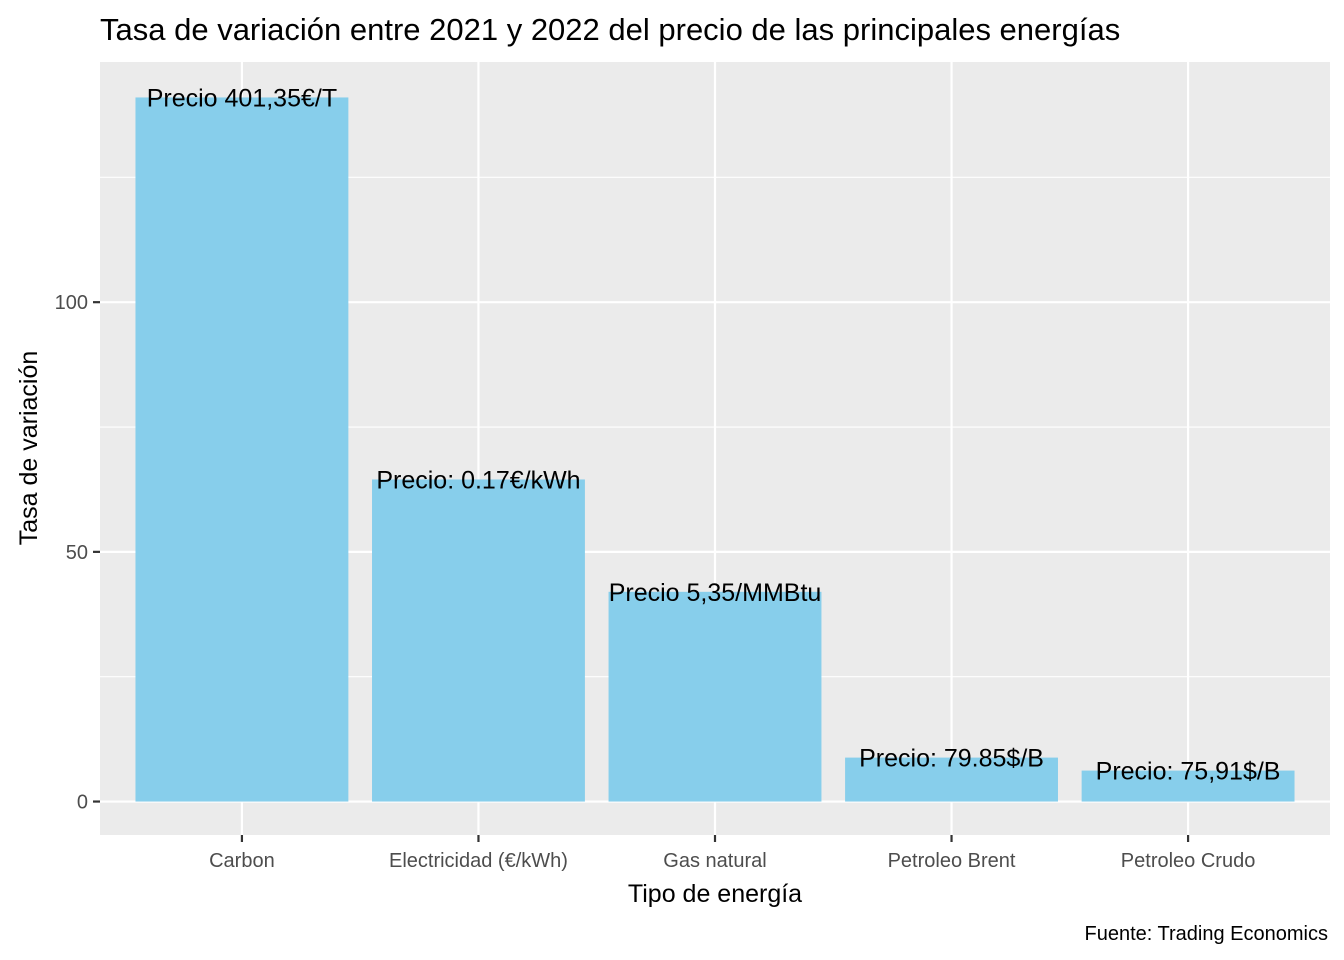  I want to click on y-tick-label: 50, so click(77, 553).